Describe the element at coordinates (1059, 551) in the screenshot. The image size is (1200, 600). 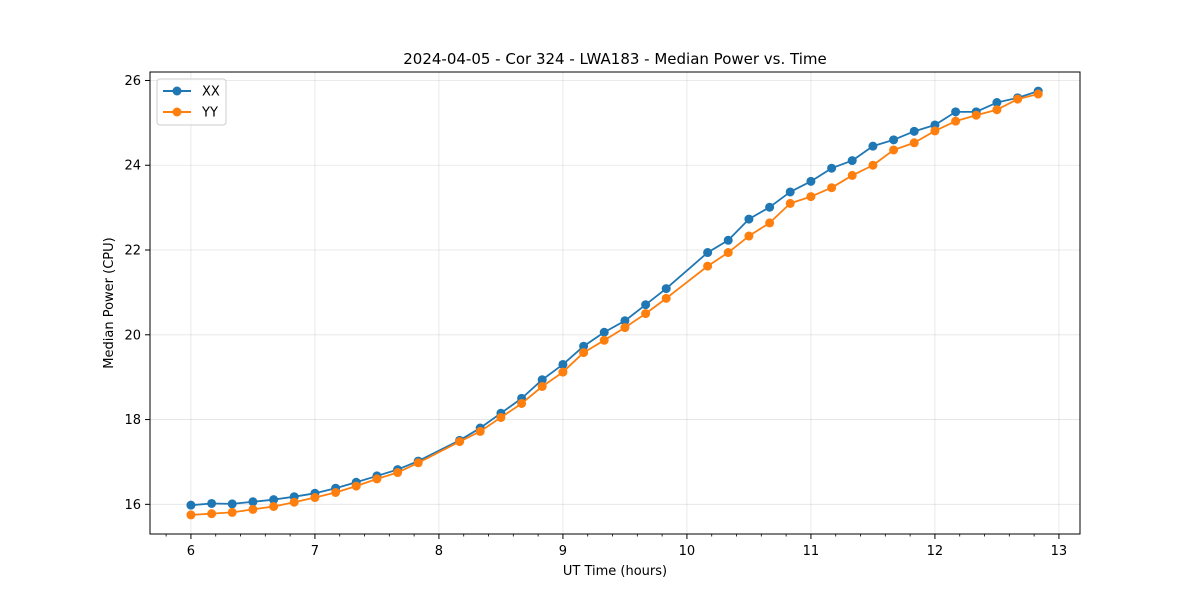
I see `x-tick-label: 13` at that location.